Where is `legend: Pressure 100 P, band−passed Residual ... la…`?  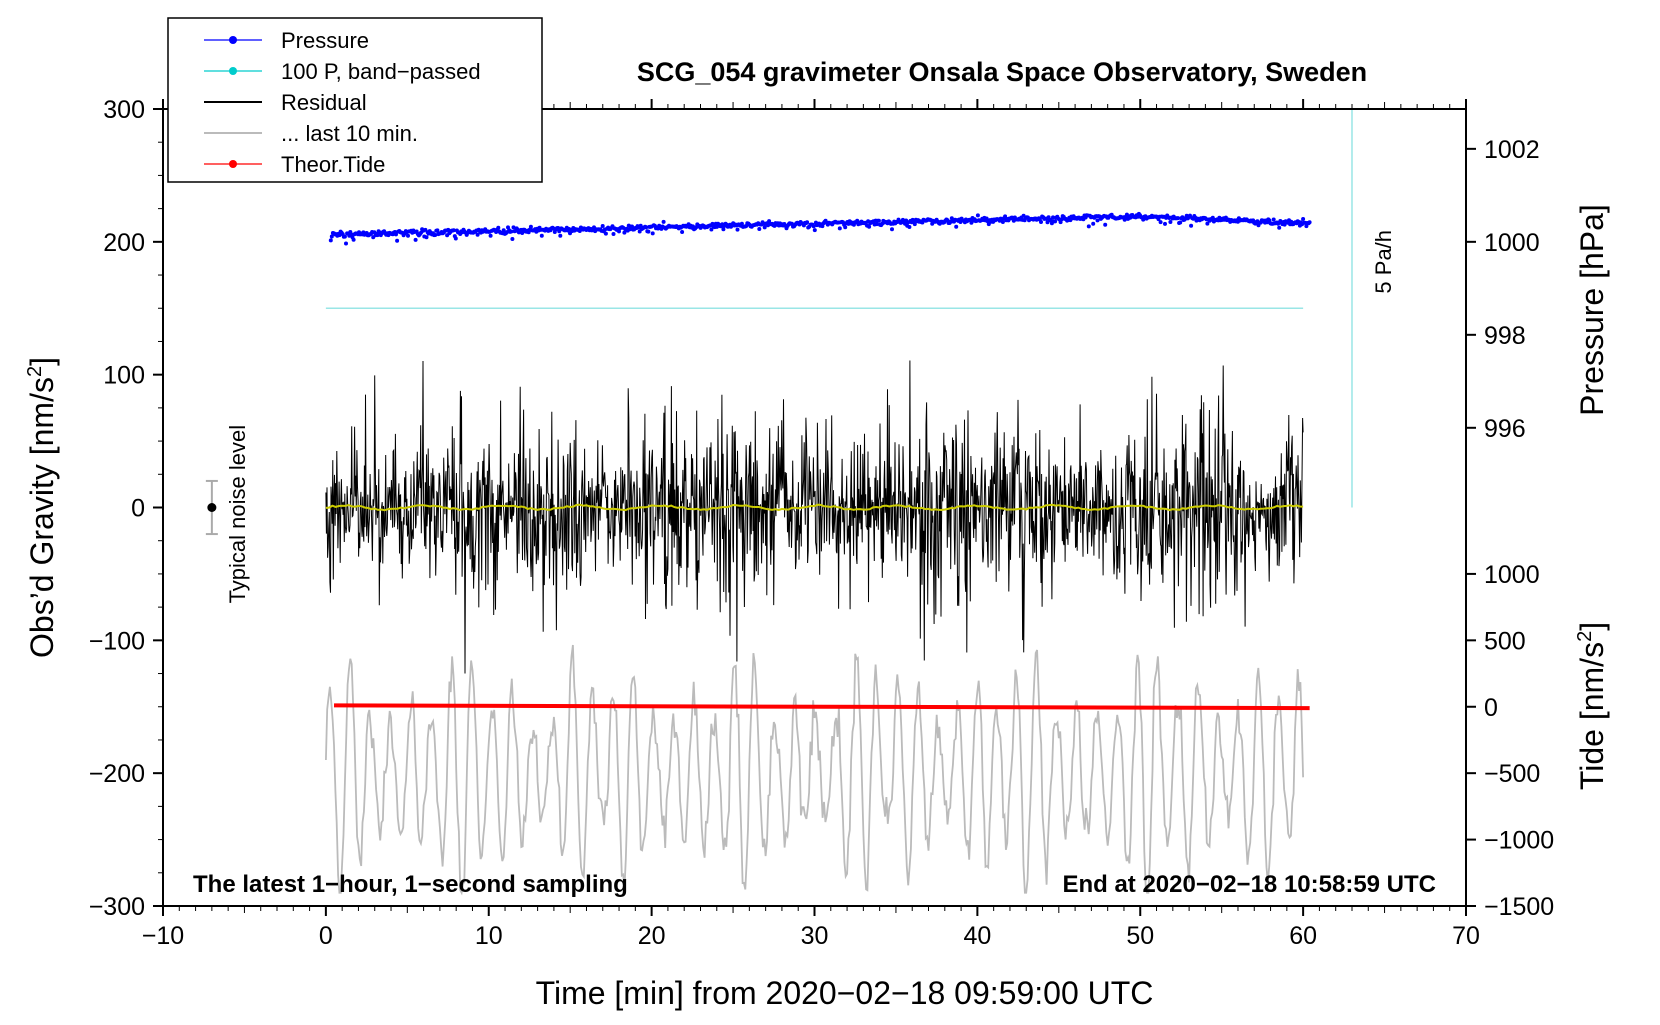
legend: Pressure 100 P, band−passed Residual ... la… is located at coordinates (355, 100).